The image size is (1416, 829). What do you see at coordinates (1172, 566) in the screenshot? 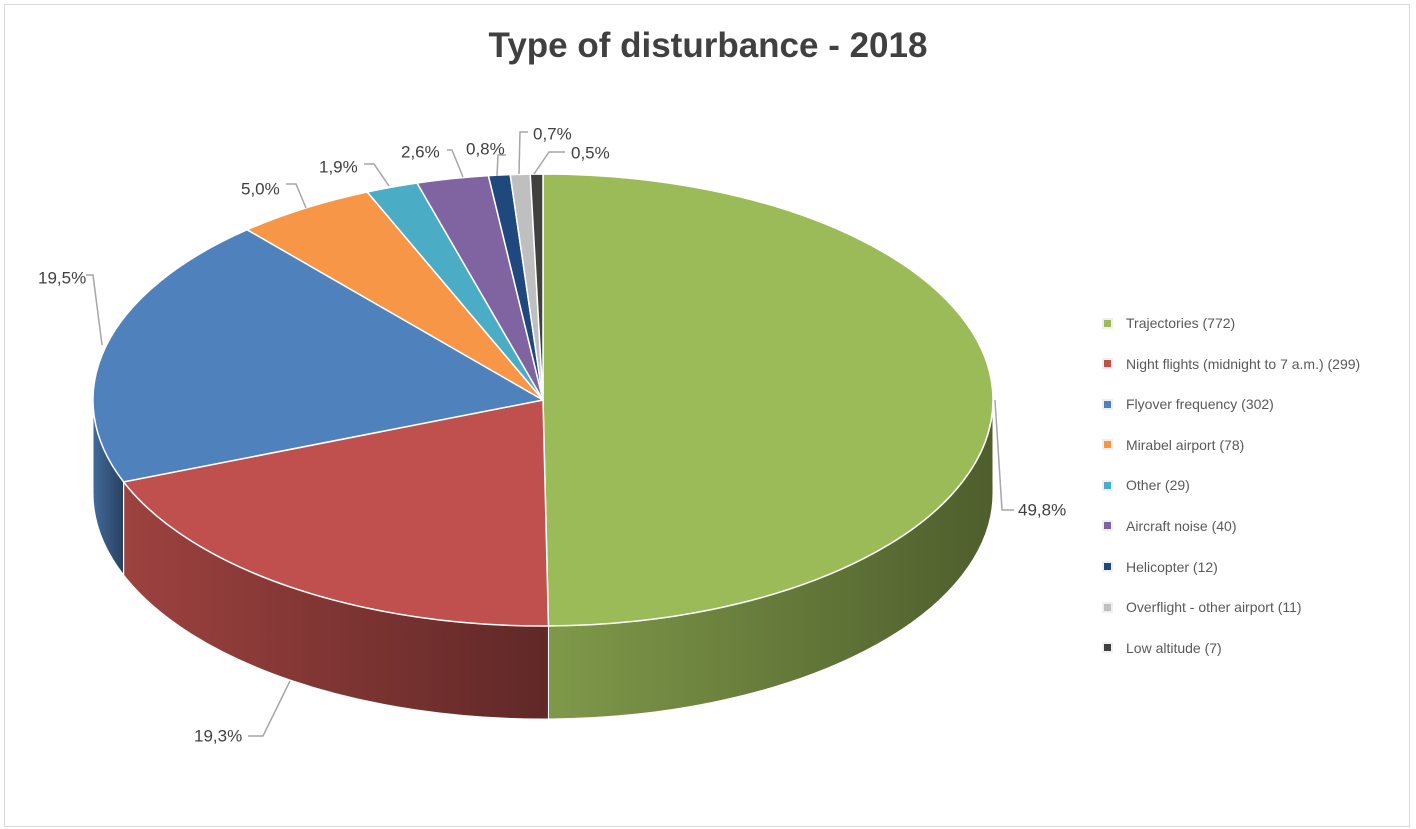
I see `legend-label: Helicopter (12)` at bounding box center [1172, 566].